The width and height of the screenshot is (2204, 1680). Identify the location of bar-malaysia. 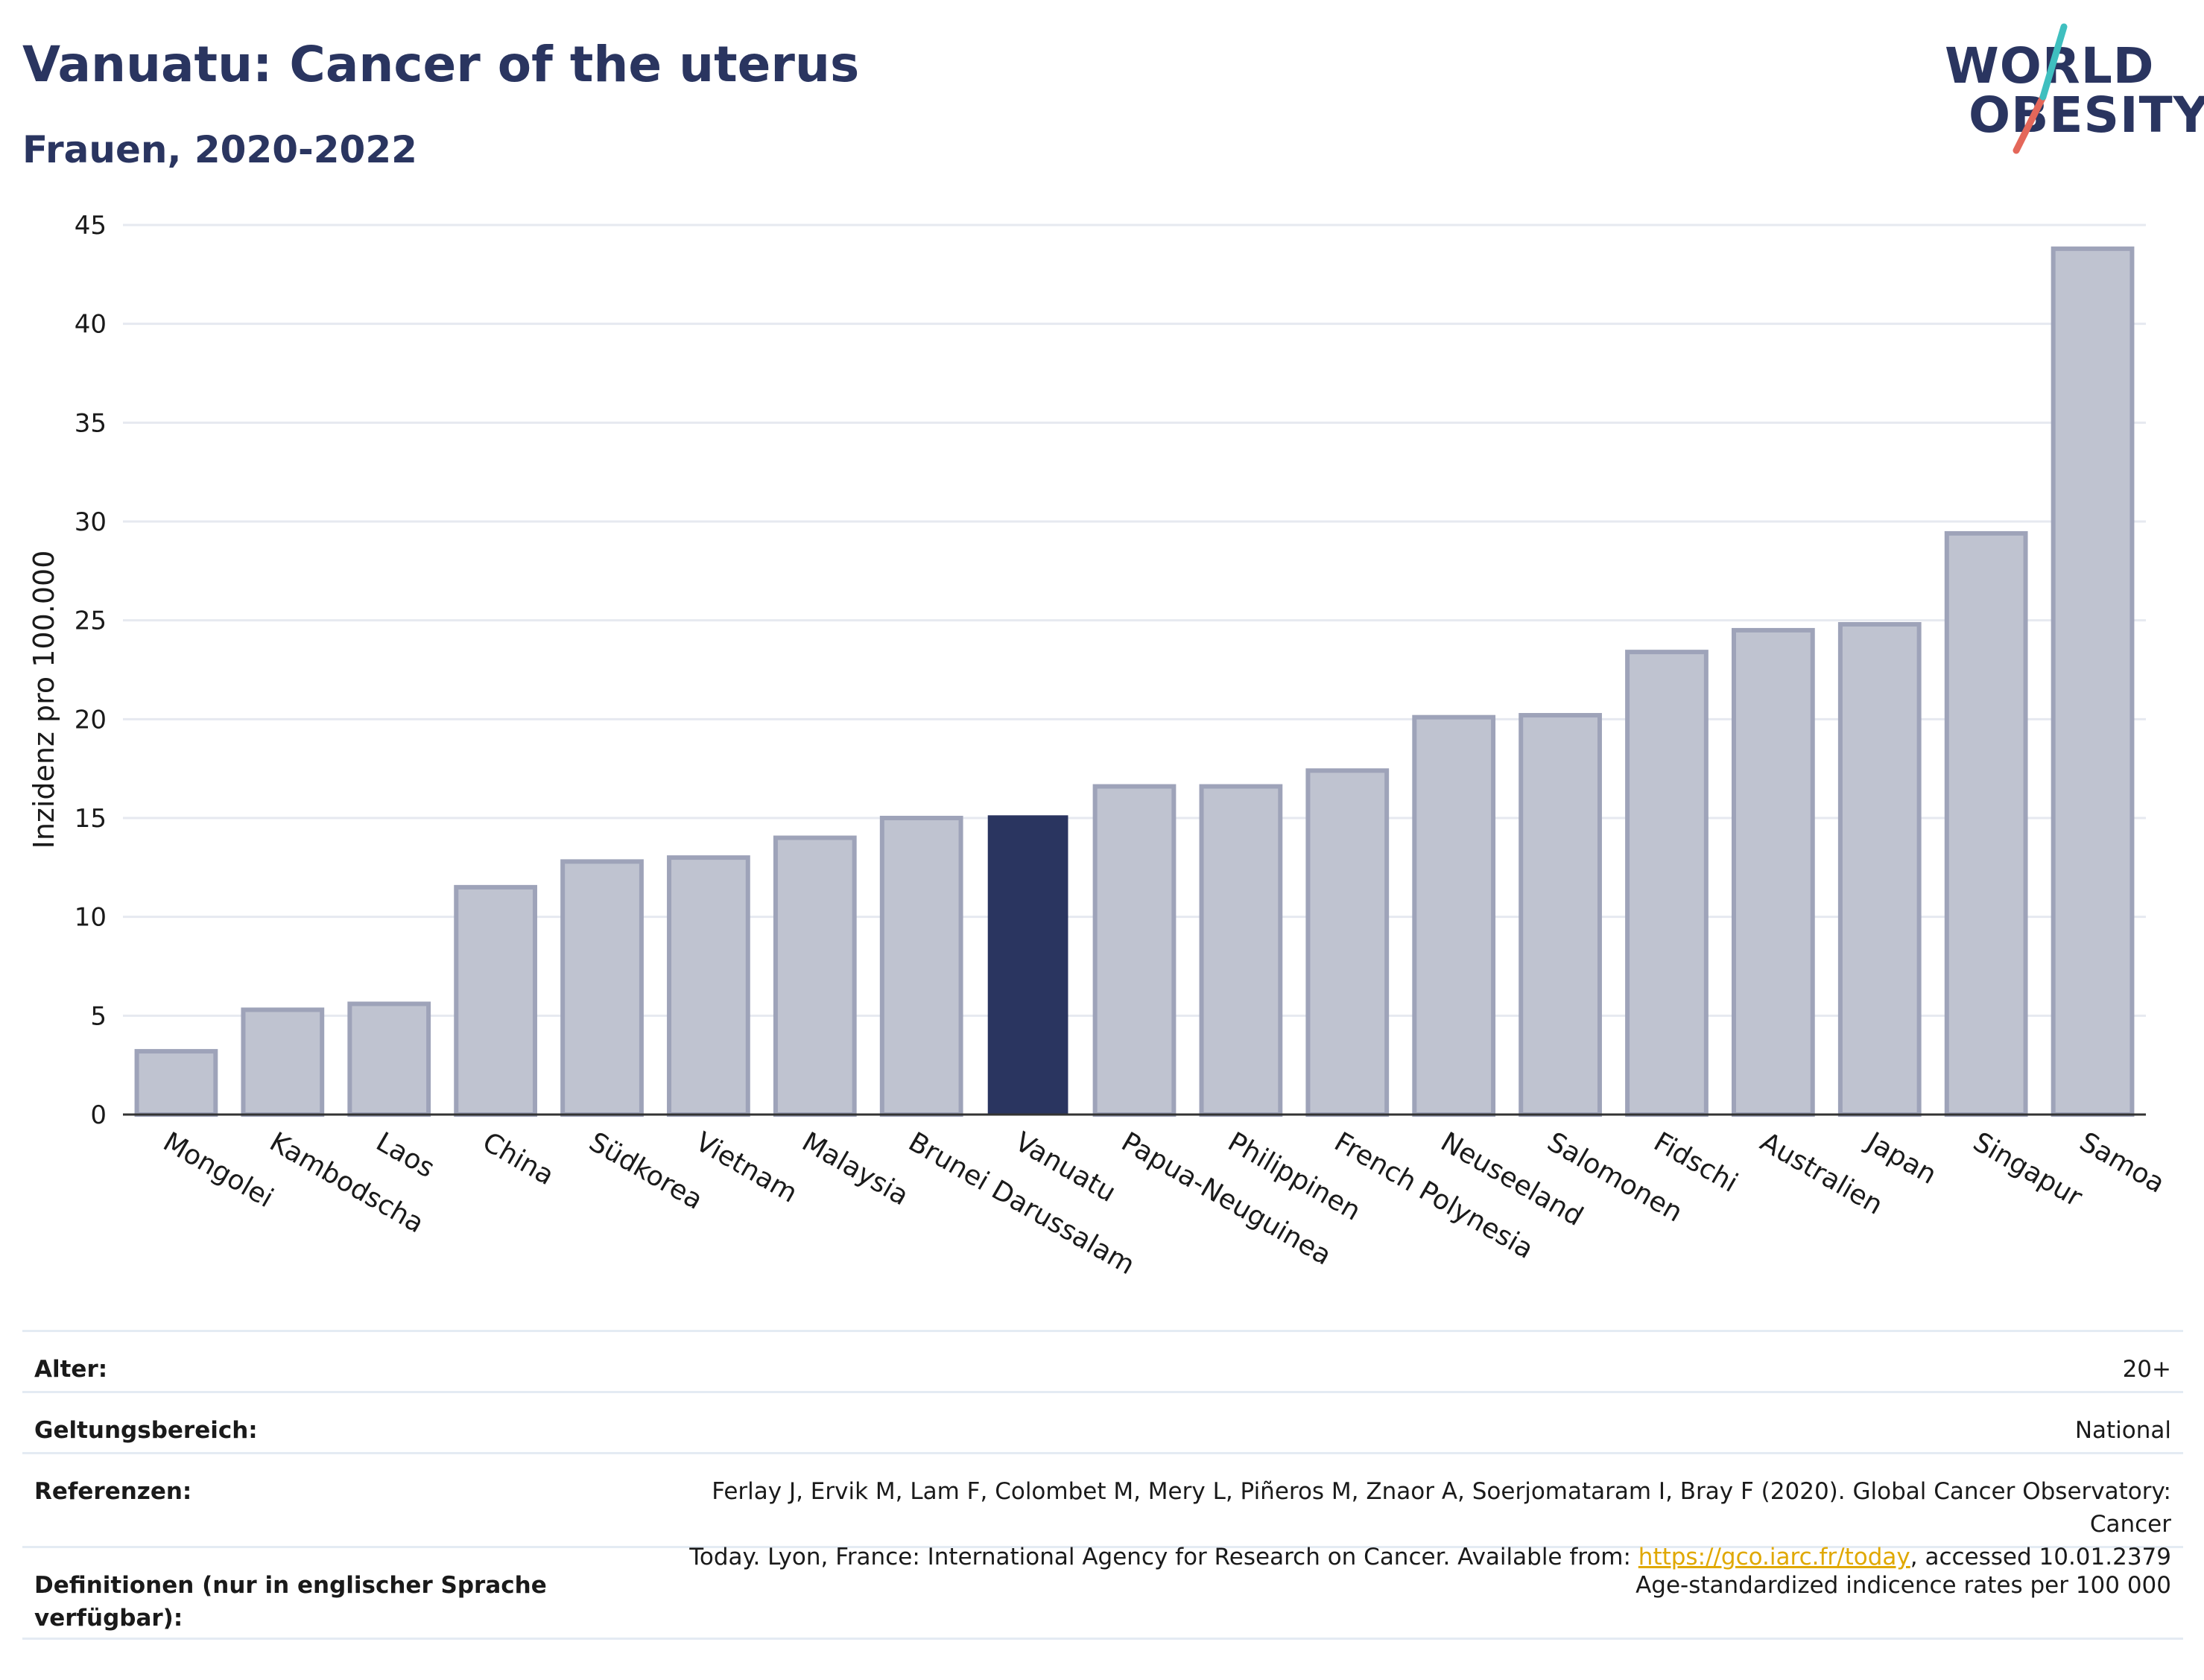
(815, 976).